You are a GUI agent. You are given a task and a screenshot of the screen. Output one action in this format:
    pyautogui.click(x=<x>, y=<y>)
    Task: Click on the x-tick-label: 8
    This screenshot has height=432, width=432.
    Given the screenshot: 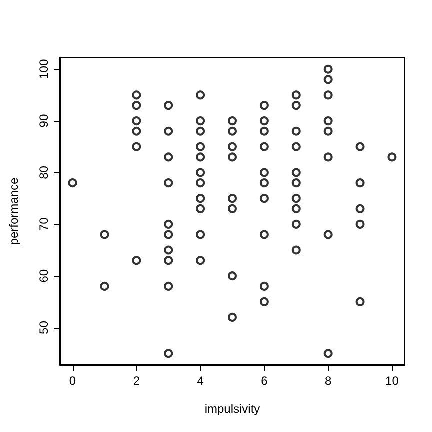 What is the action you would take?
    pyautogui.click(x=328, y=381)
    